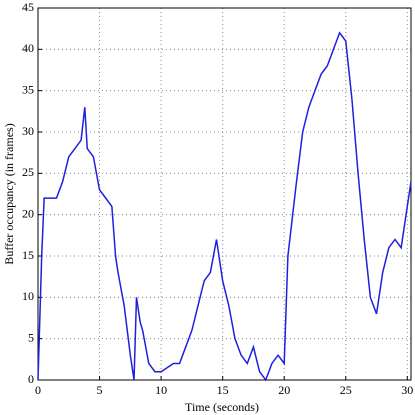  Describe the element at coordinates (223, 390) in the screenshot. I see `x-tick-label: 15` at that location.